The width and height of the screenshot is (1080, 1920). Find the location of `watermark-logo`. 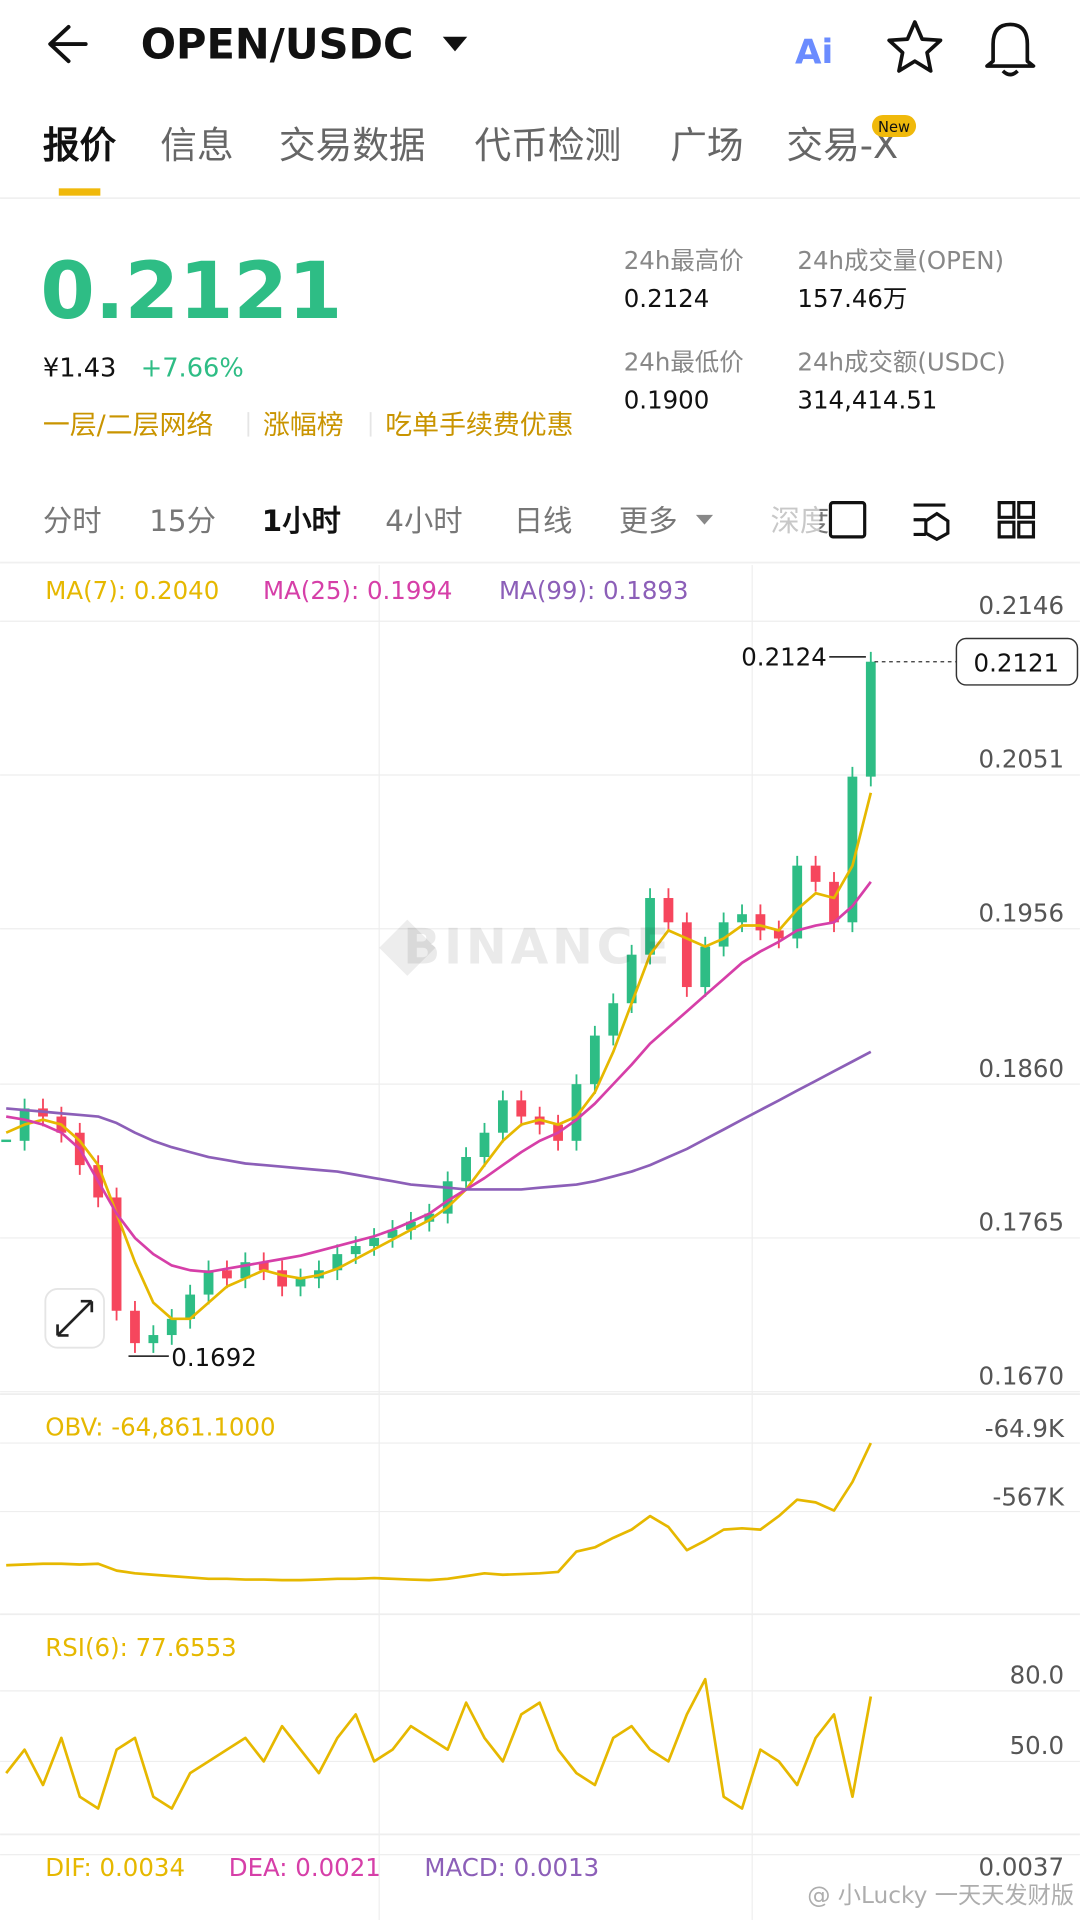

watermark-logo is located at coordinates (407, 947).